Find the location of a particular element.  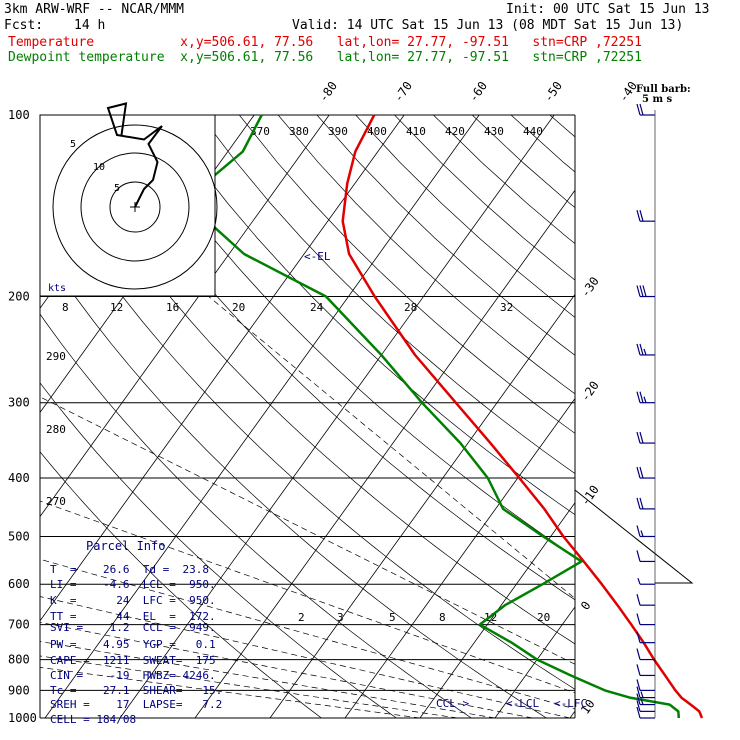

isobar-label: 200 is located at coordinates (19, 297).